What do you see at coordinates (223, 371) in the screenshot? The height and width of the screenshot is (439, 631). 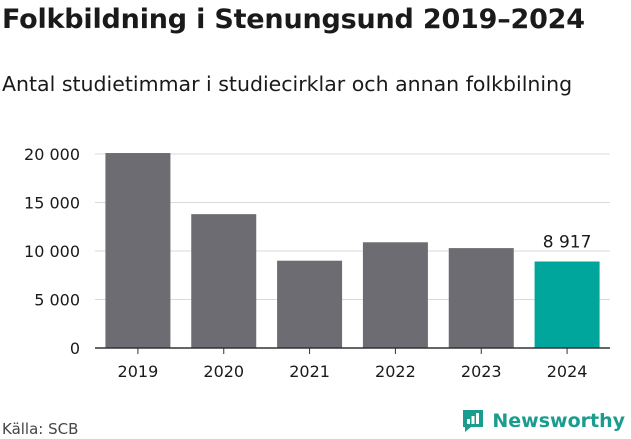 I see `x-tick-label: 2020` at bounding box center [223, 371].